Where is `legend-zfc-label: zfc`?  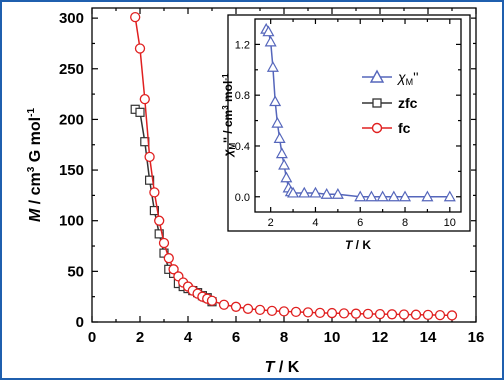
legend-zfc-label: zfc is located at coordinates (408, 103).